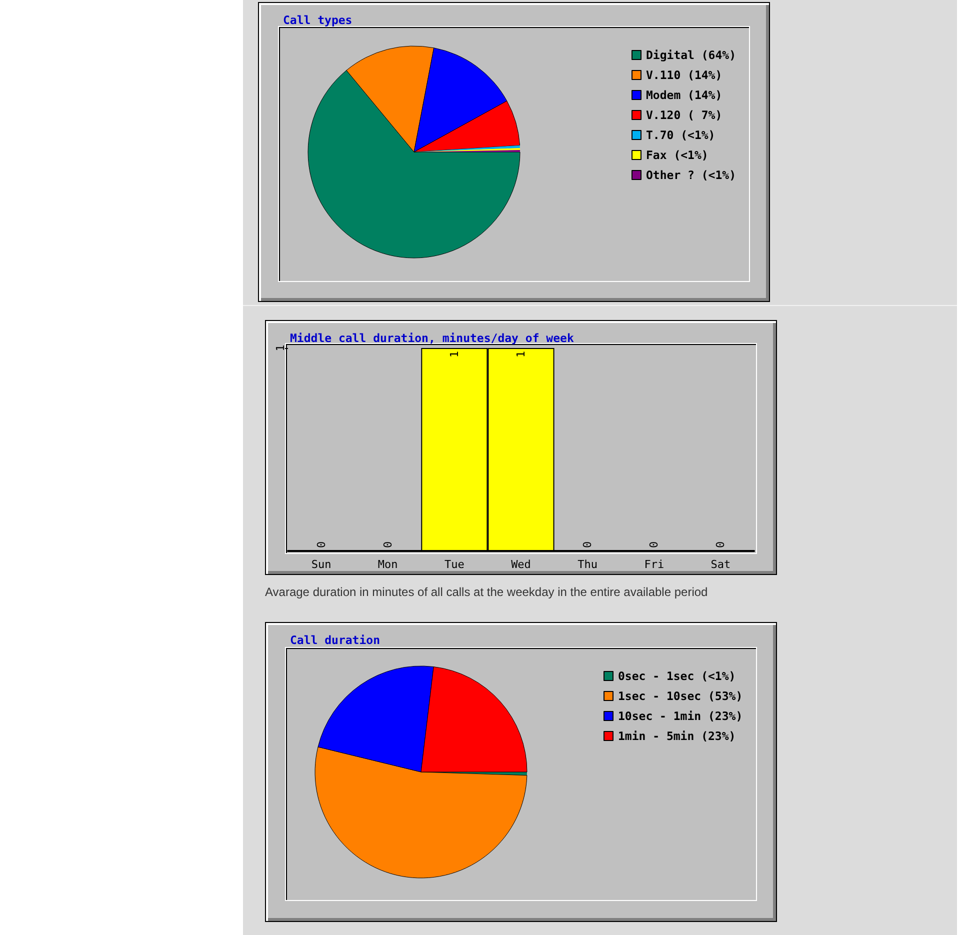  What do you see at coordinates (684, 95) in the screenshot?
I see `legend-label: Modem (14%)` at bounding box center [684, 95].